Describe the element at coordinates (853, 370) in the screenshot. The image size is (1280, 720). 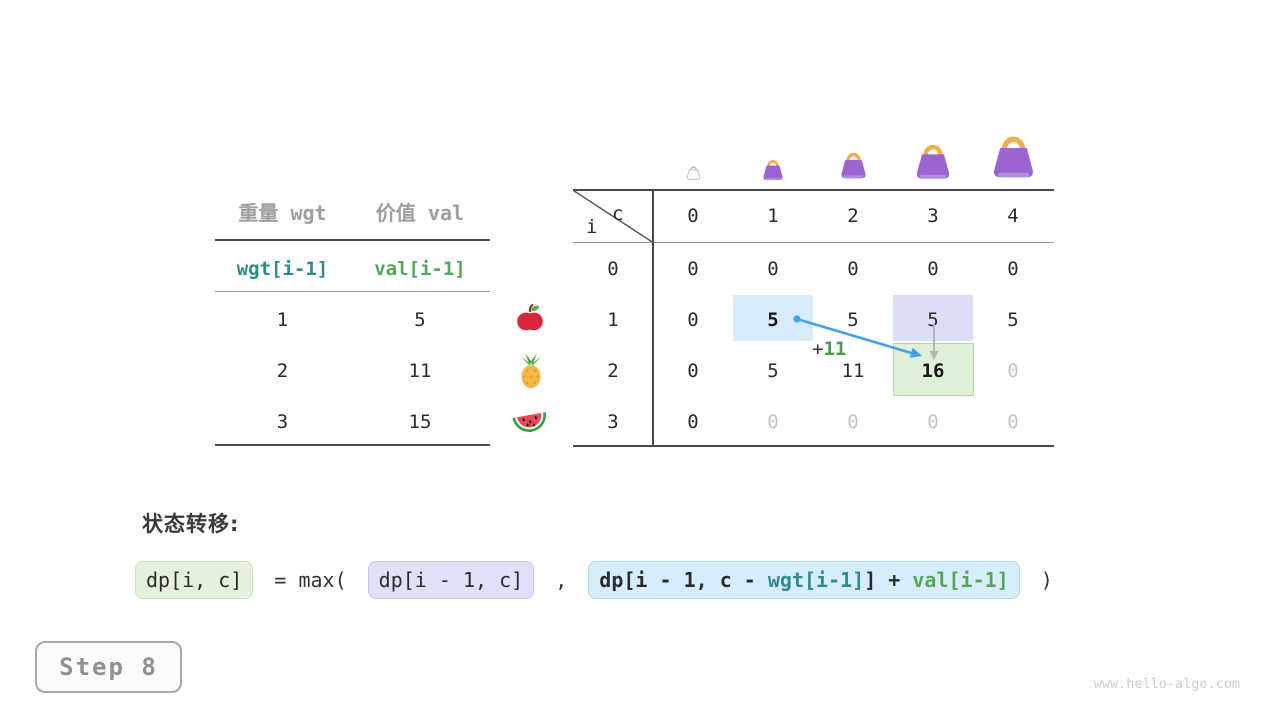
I see `dp-cell: 11` at that location.